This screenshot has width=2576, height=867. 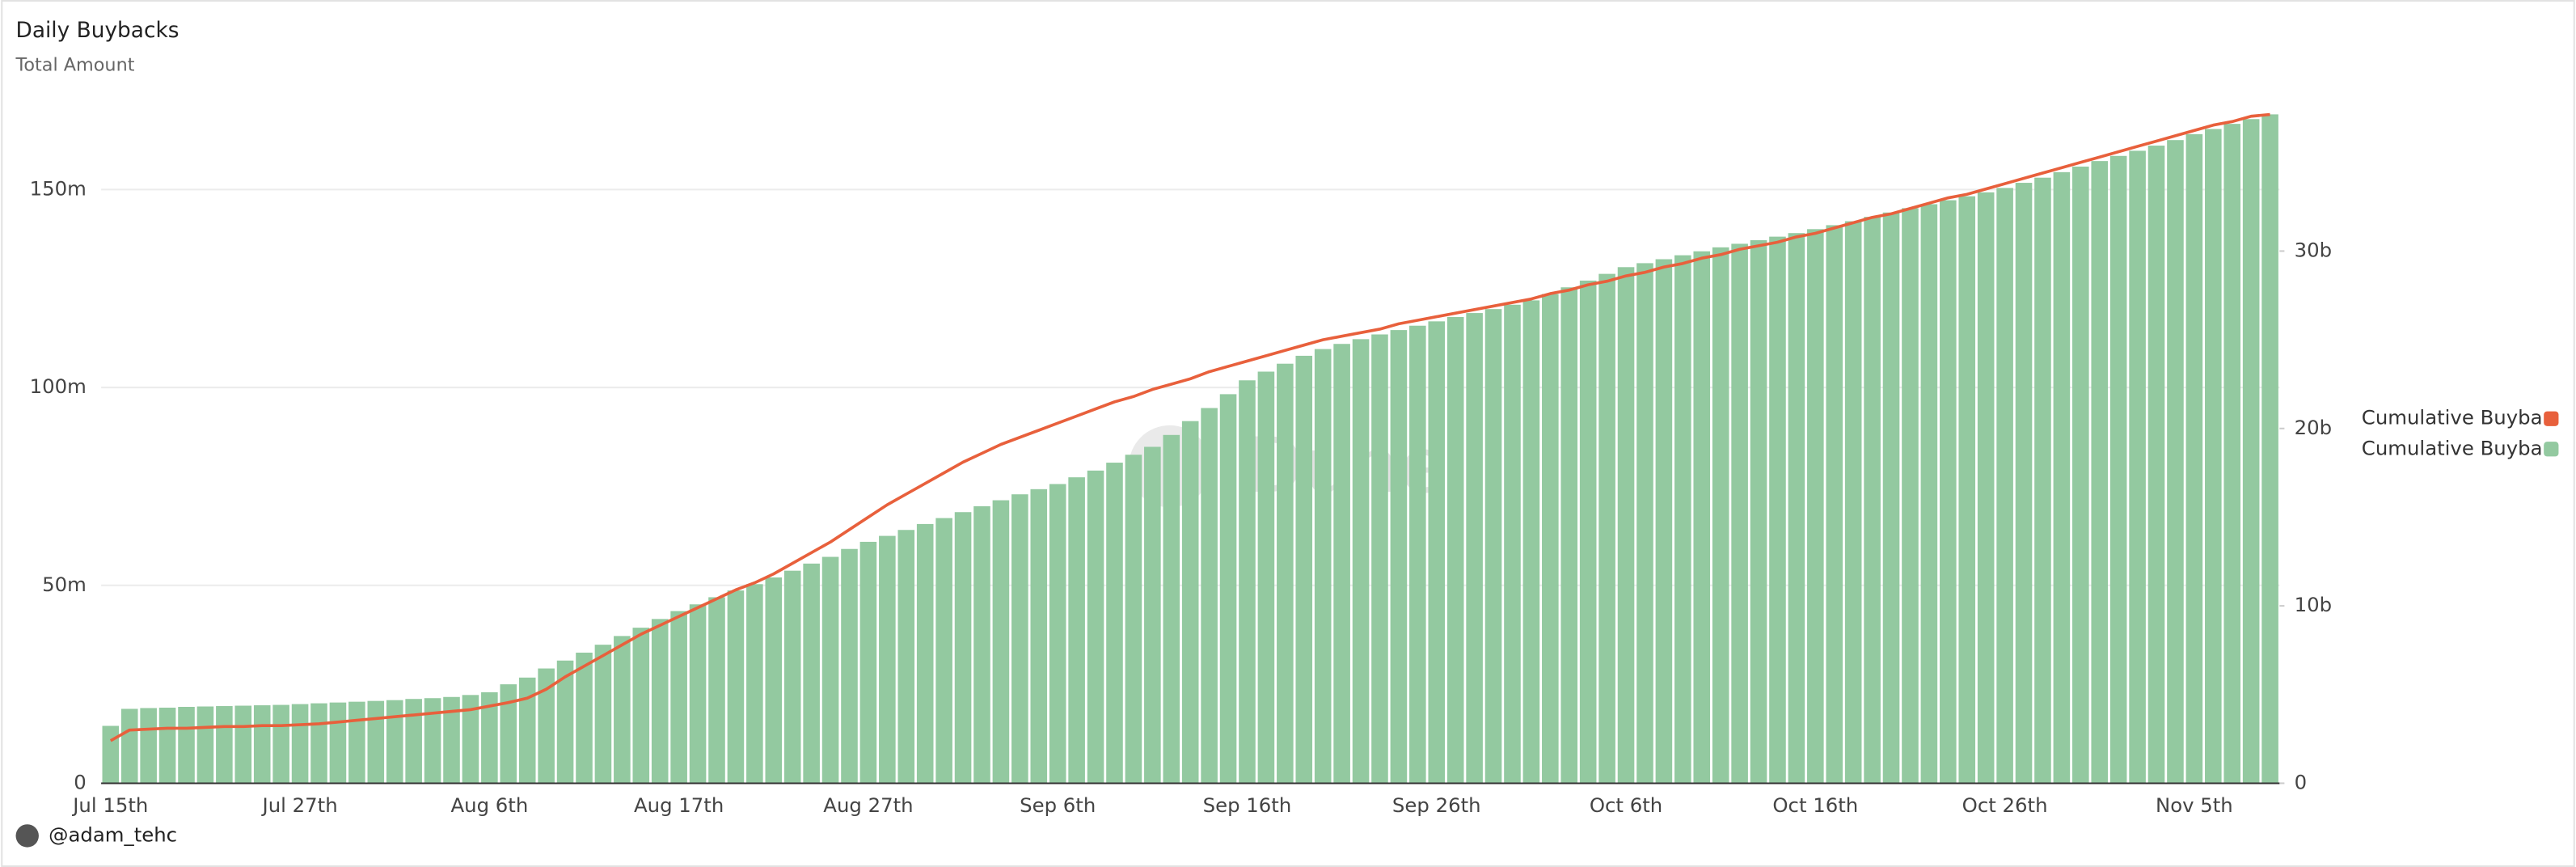 I want to click on y2-tick-label: 20b, so click(x=2313, y=427).